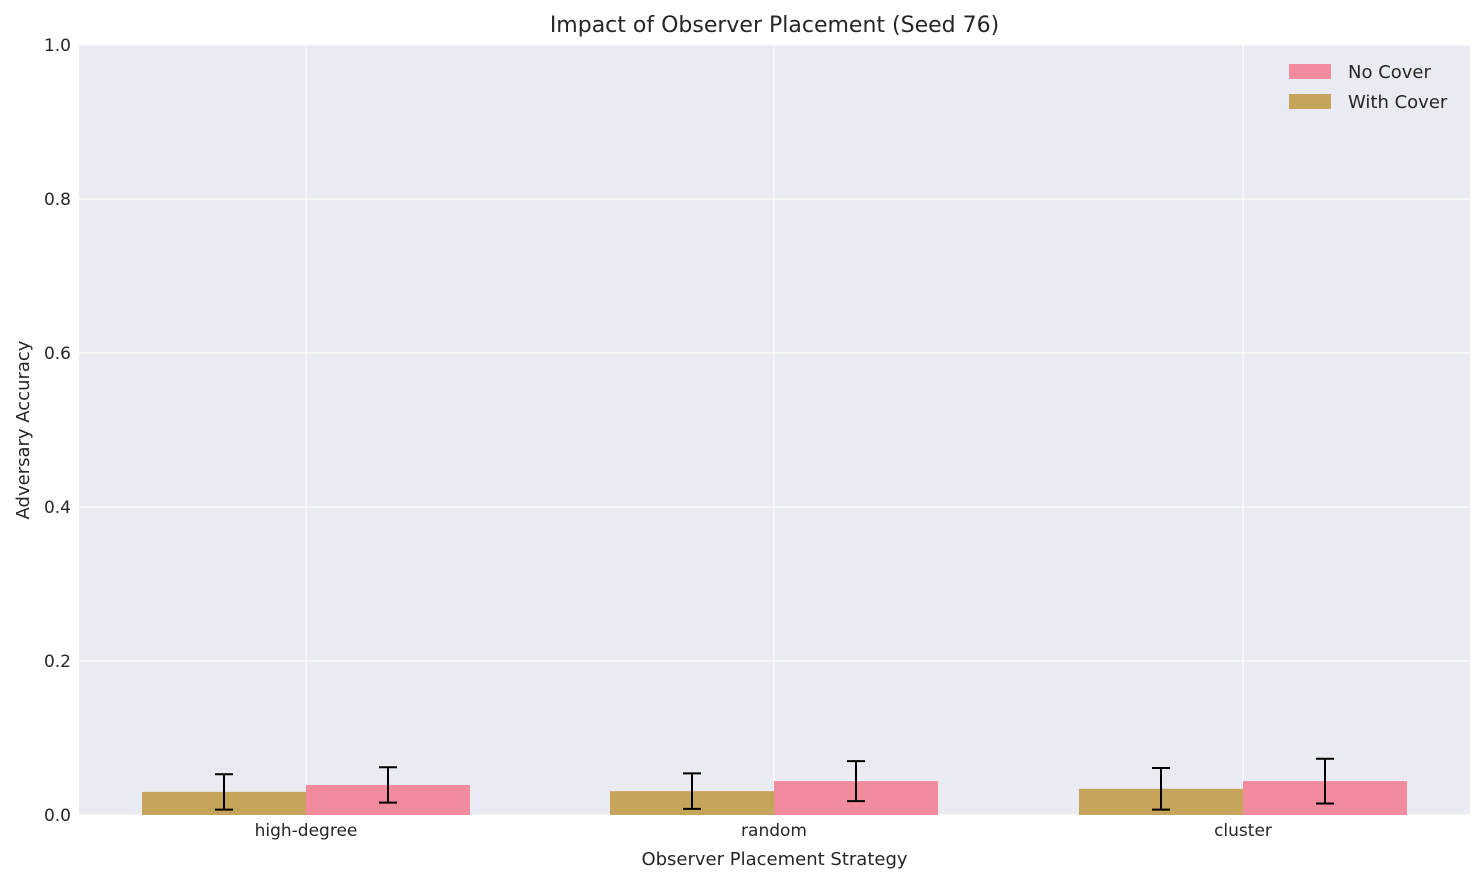  I want to click on y-tick-label: 0.0, so click(57, 816).